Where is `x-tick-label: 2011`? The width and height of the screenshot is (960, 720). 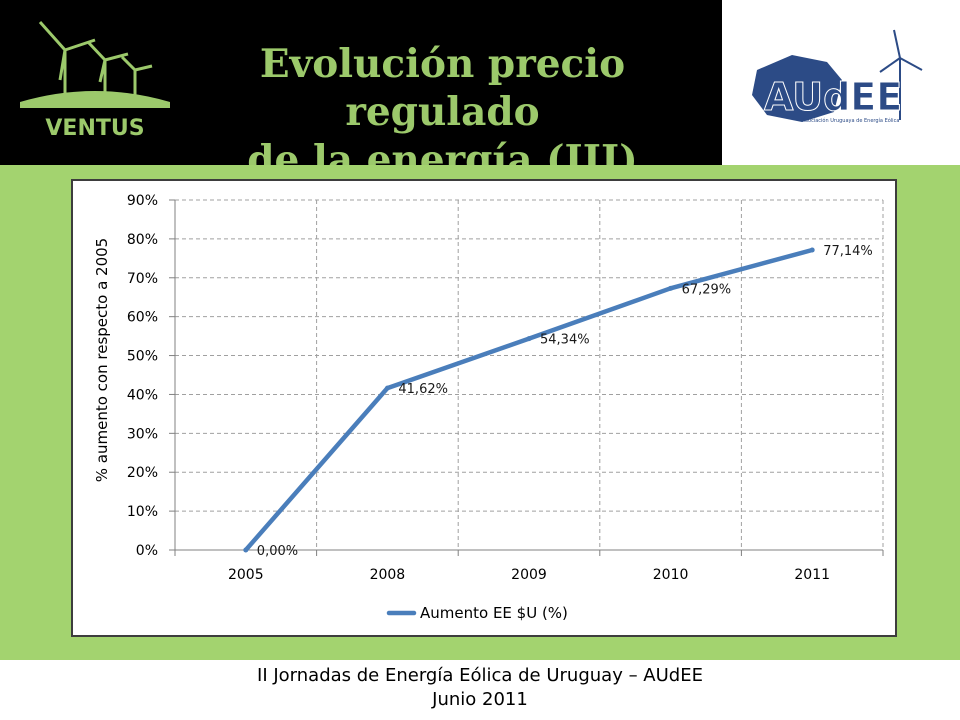 x-tick-label: 2011 is located at coordinates (812, 575).